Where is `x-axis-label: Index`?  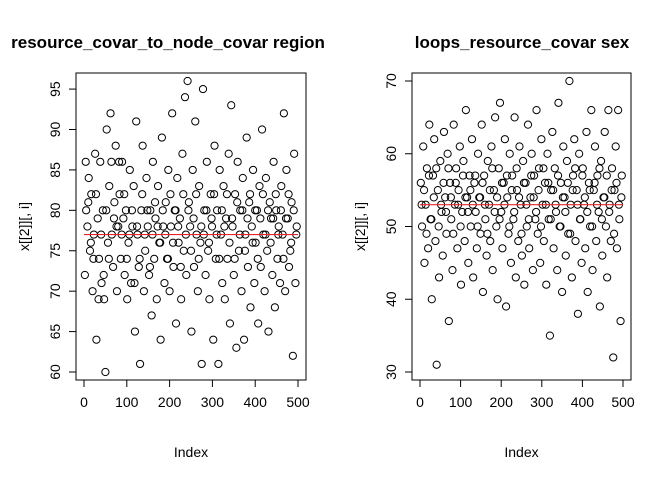 x-axis-label: Index is located at coordinates (521, 452).